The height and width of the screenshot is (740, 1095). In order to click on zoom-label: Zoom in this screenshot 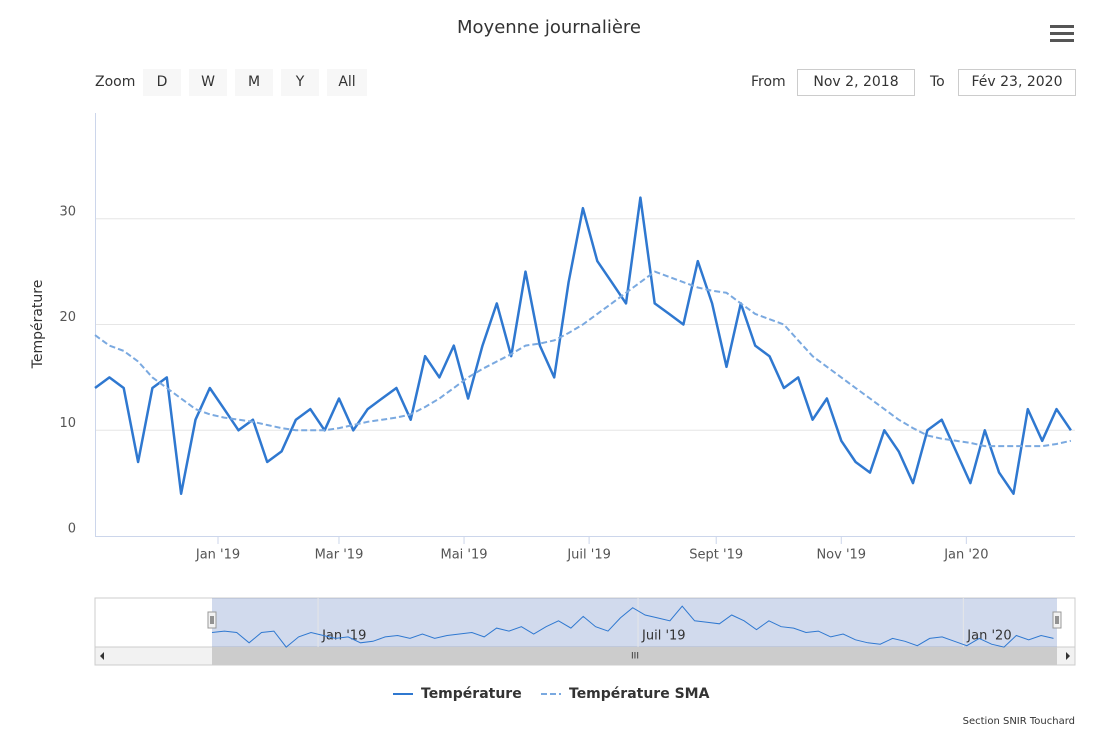, I will do `click(115, 82)`.